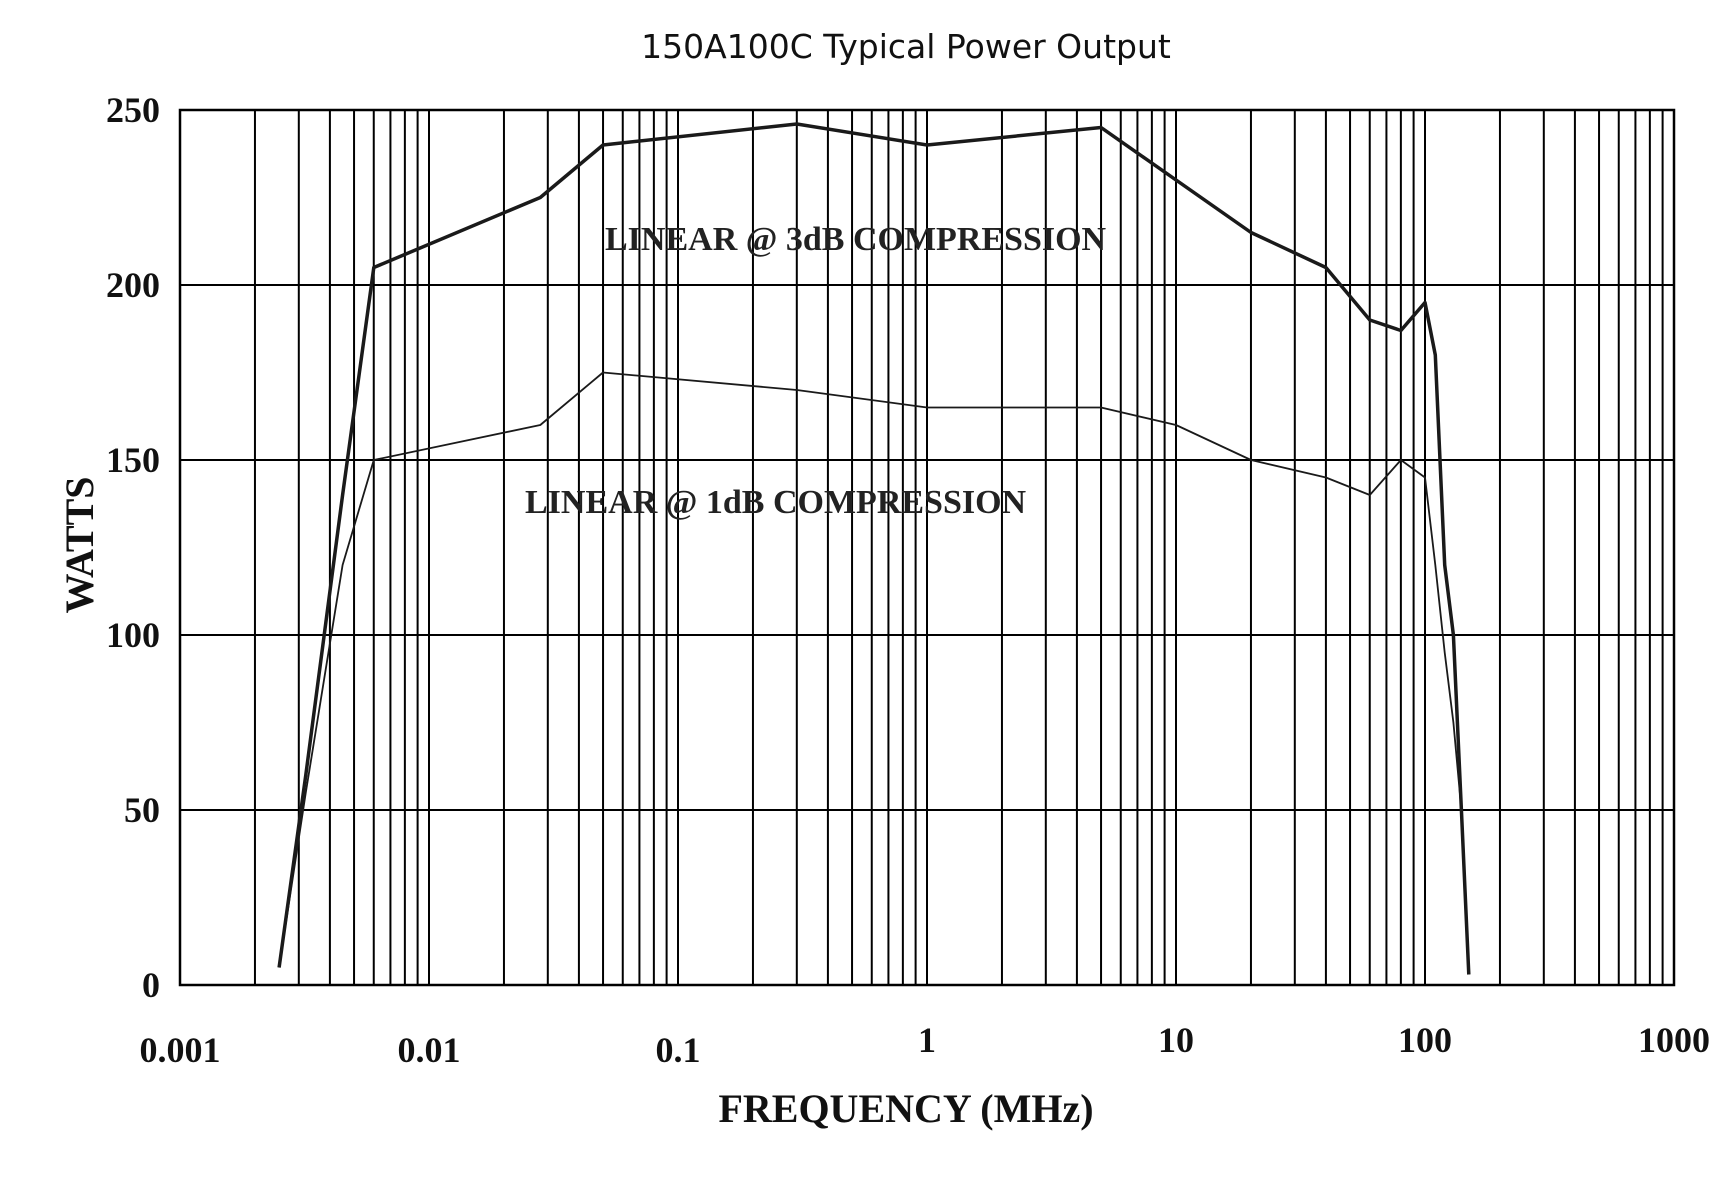  Describe the element at coordinates (776, 502) in the screenshot. I see `curve-annotation: LINEAR @ 1dB COMPRESSION` at that location.